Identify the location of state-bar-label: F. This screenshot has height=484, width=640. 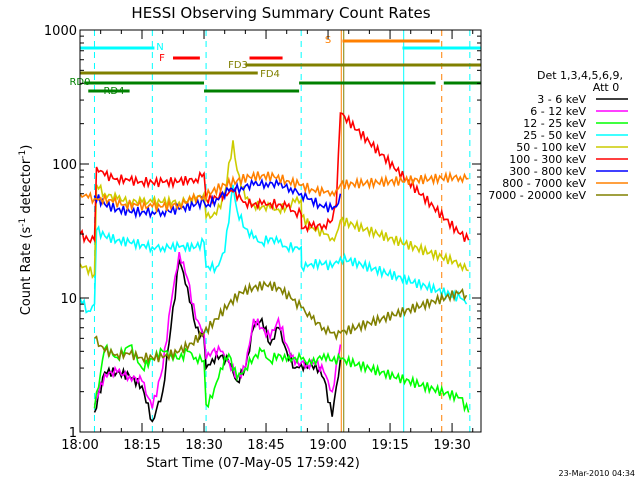
(162, 58).